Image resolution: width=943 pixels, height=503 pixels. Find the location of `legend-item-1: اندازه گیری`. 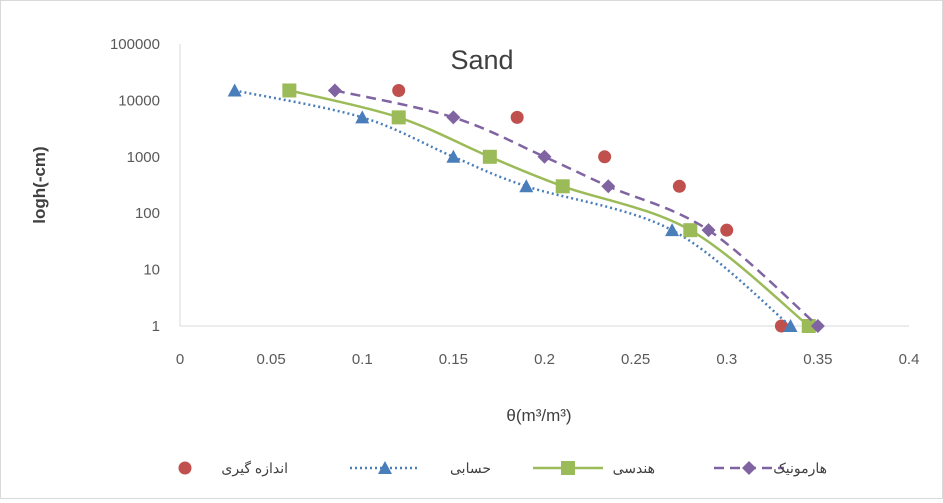

legend-item-1: اندازه گیری is located at coordinates (233, 468).